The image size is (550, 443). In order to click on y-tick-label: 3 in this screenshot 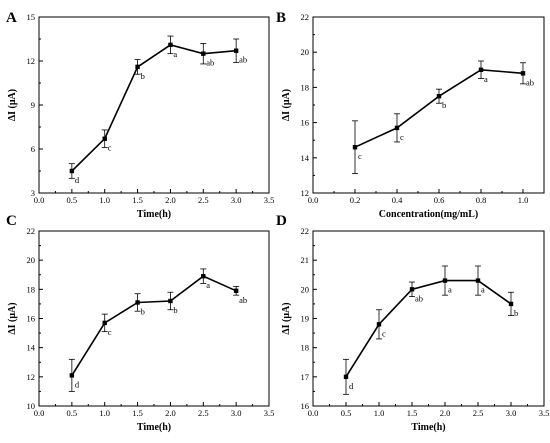, I will do `click(33, 193)`.